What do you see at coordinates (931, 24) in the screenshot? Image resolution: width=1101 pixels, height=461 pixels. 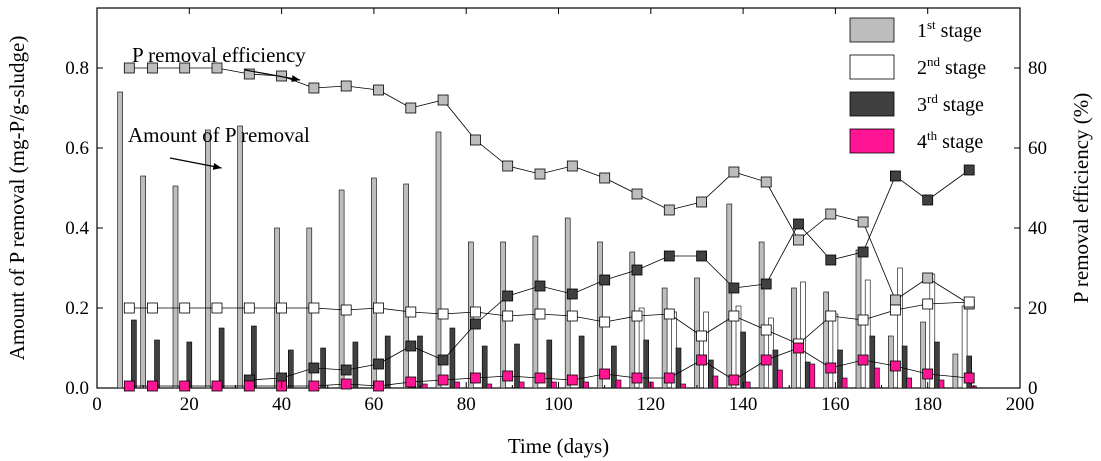 I see `legend-sup: st` at bounding box center [931, 24].